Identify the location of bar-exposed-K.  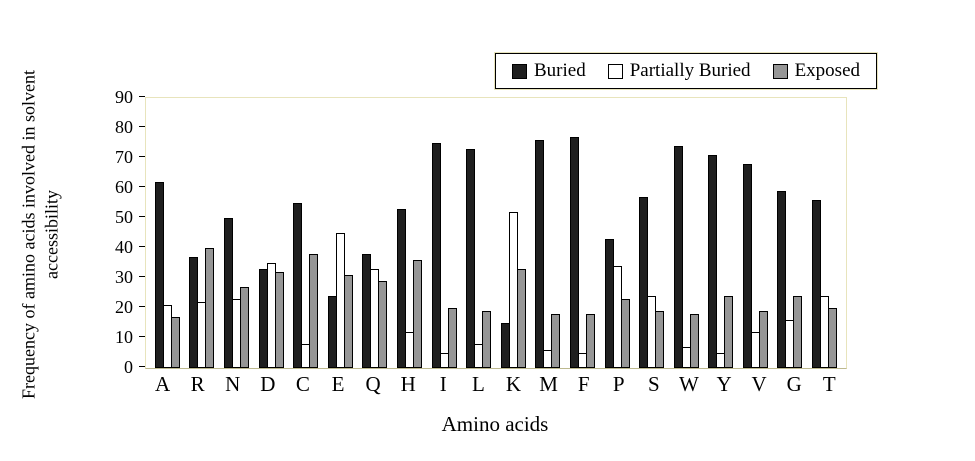
(521, 318).